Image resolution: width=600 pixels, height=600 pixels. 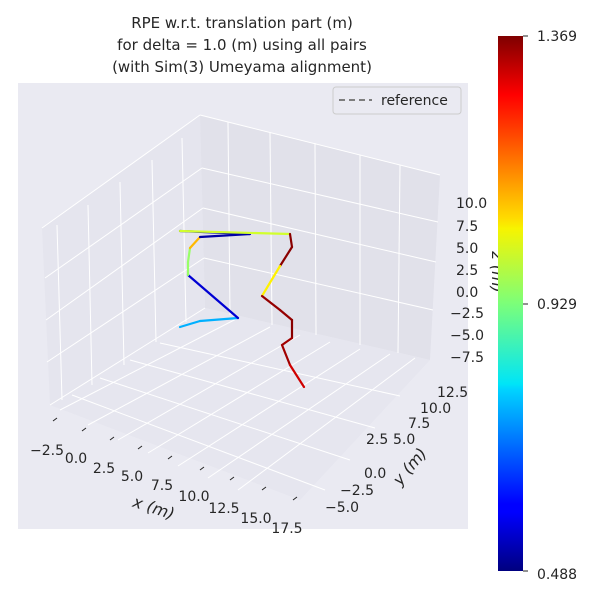 I want to click on colorbar-tick-min: 0.488, so click(x=557, y=575).